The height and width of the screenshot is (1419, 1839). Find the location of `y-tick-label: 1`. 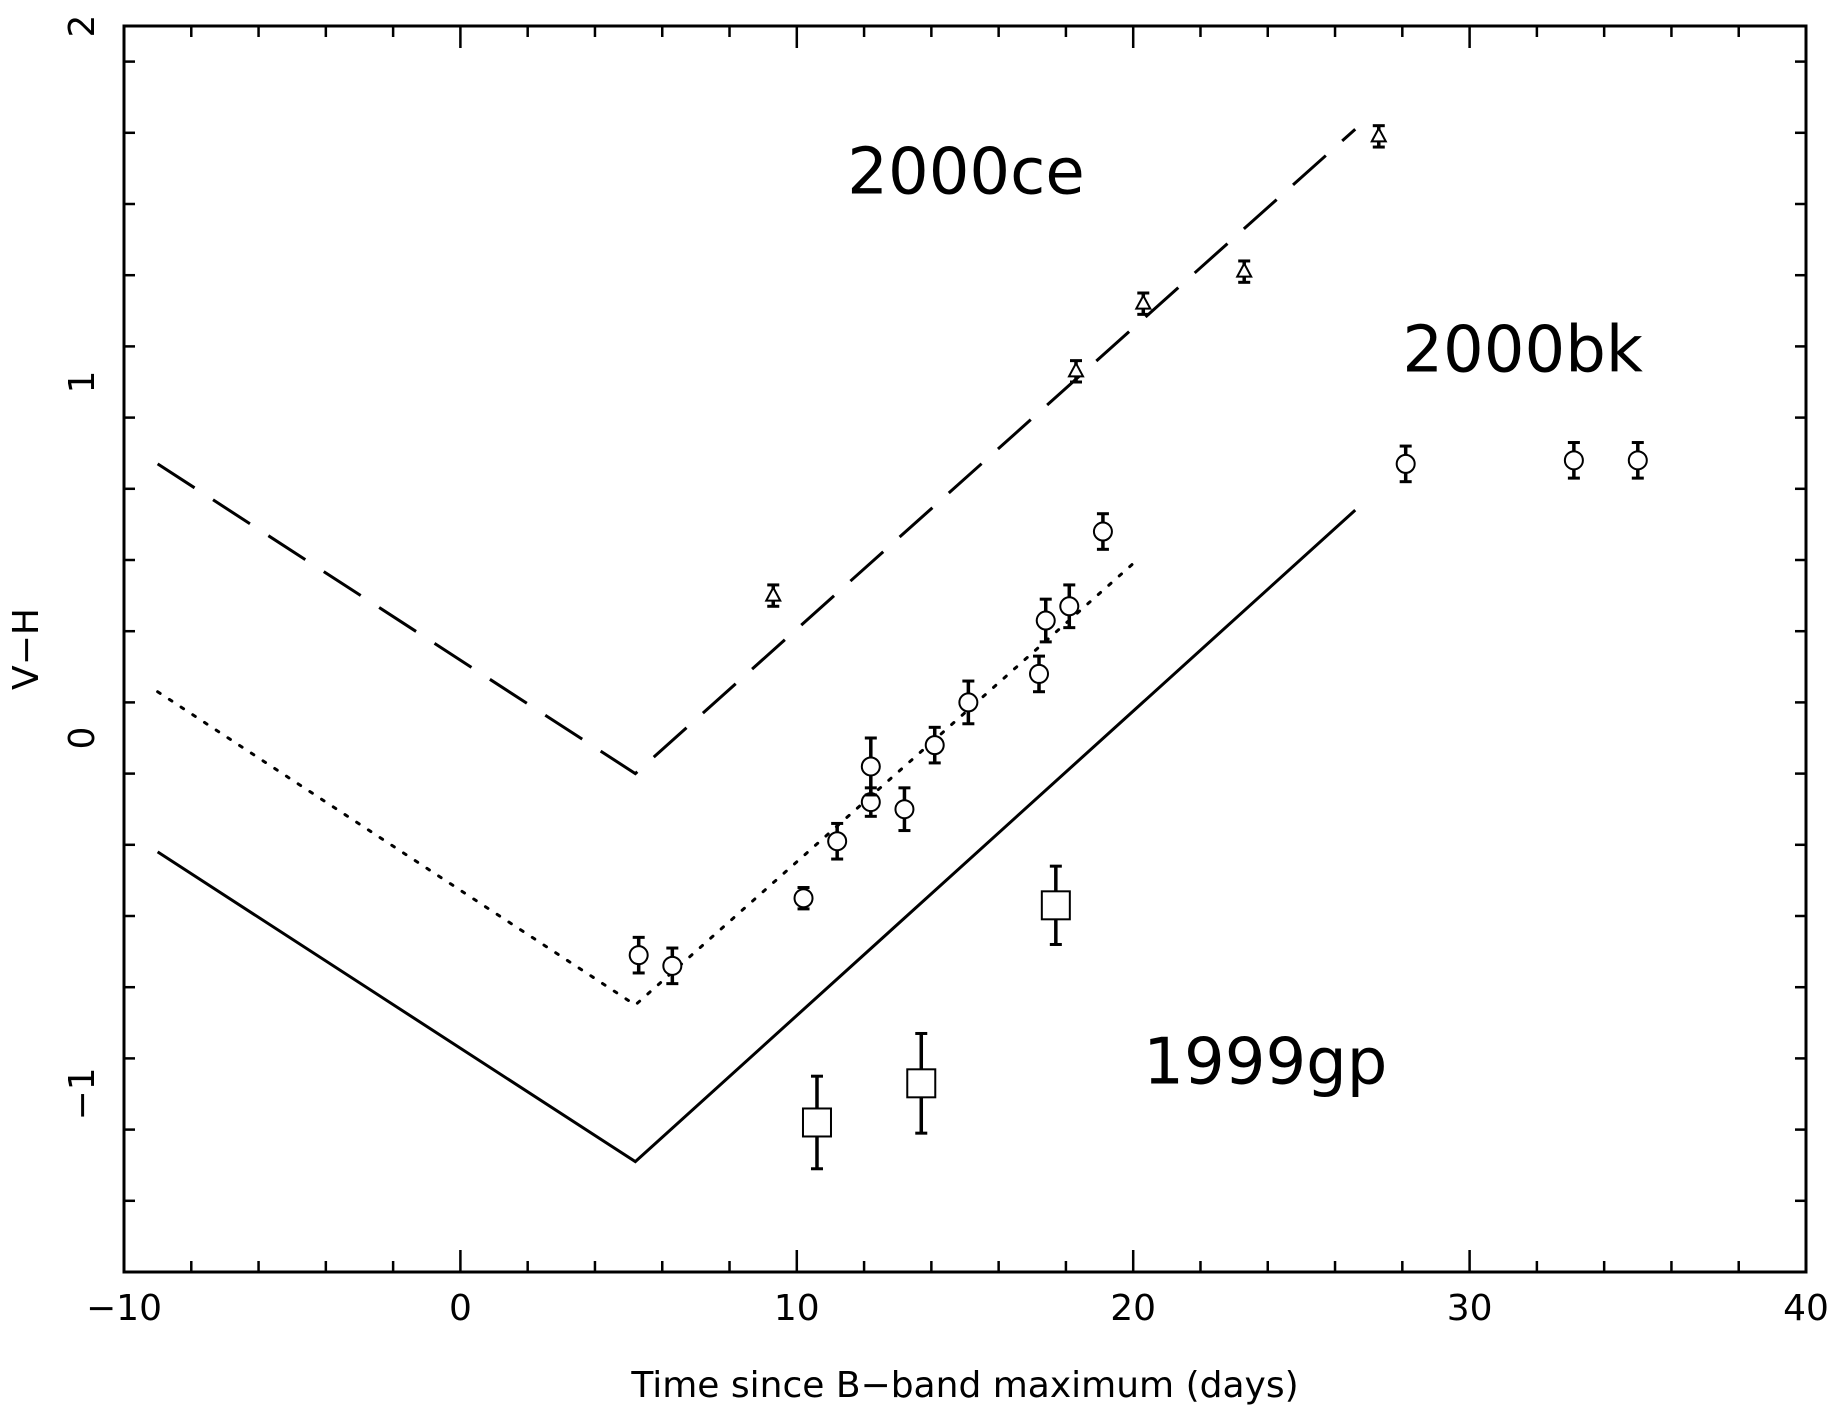

y-tick-label: 1 is located at coordinates (82, 382).